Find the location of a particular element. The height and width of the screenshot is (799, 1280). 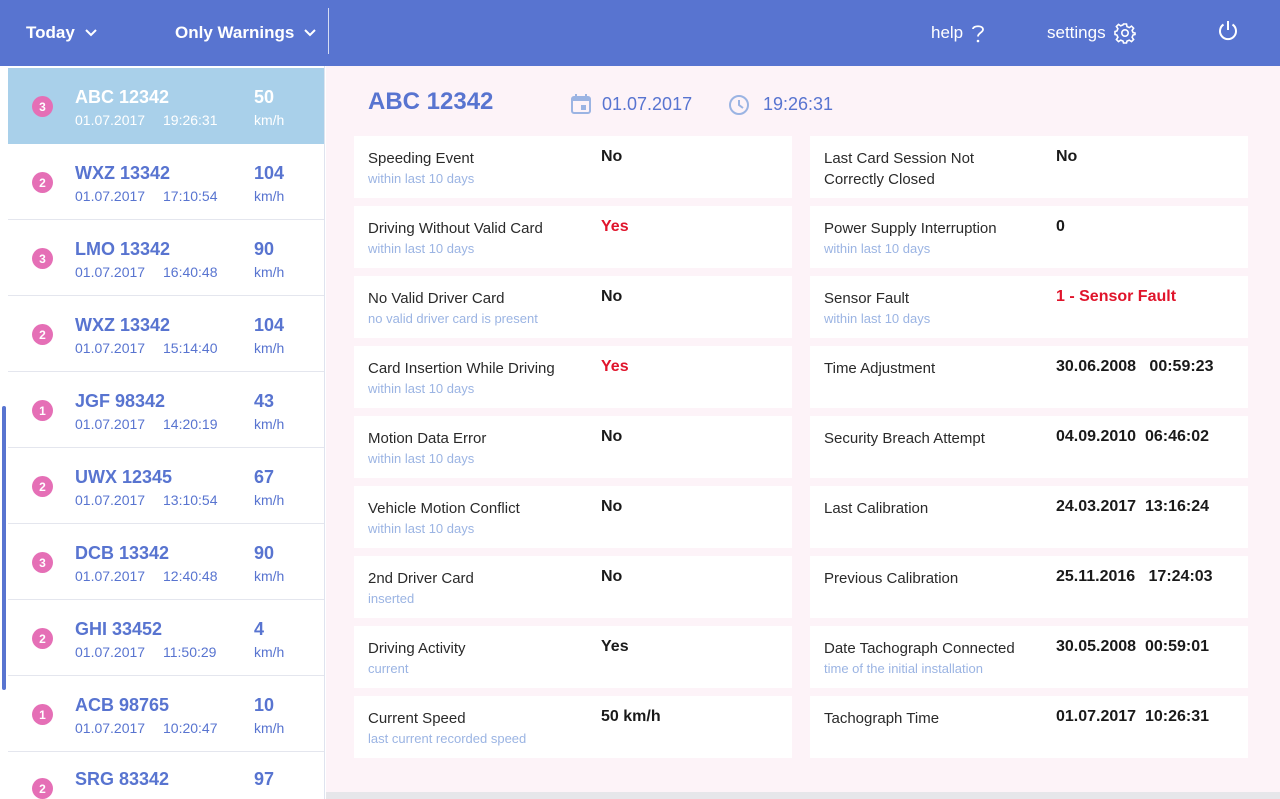

filter-label: Only Warnings is located at coordinates (235, 32).